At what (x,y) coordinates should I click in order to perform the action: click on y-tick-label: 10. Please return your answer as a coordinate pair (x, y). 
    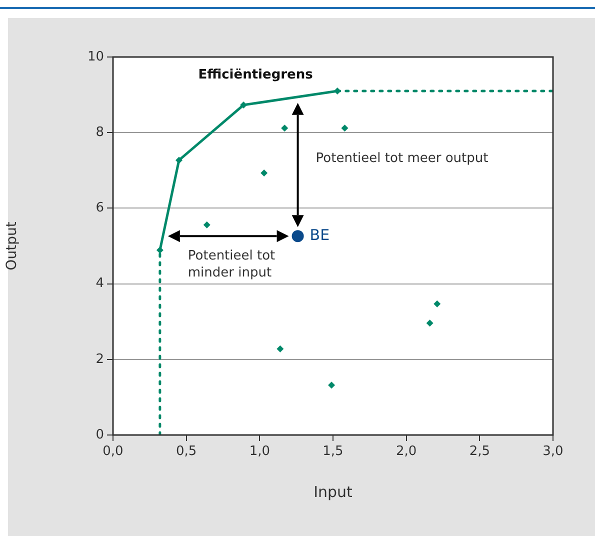
    Looking at the image, I should click on (95, 56).